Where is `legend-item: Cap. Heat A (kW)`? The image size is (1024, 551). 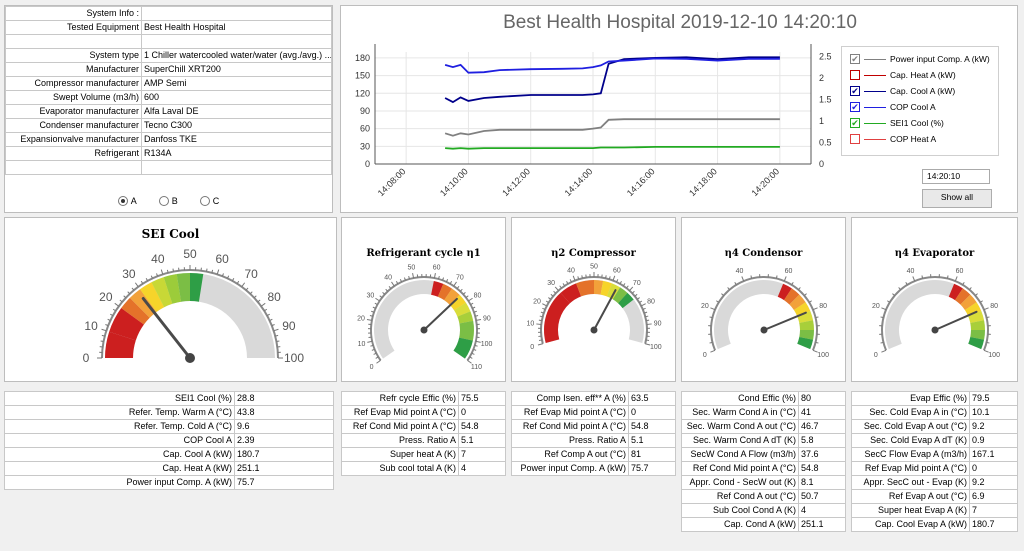
legend-item: Cap. Heat A (kW) is located at coordinates (924, 75).